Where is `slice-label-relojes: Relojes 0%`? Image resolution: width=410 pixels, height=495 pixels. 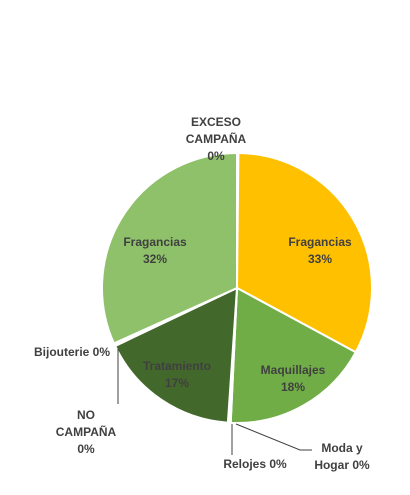 slice-label-relojes: Relojes 0% is located at coordinates (255, 464).